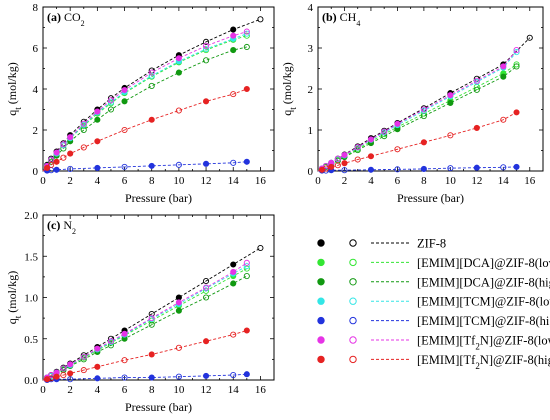 This screenshot has width=550, height=420. What do you see at coordinates (70, 181) in the screenshot?
I see `x-tick-label: 2` at bounding box center [70, 181].